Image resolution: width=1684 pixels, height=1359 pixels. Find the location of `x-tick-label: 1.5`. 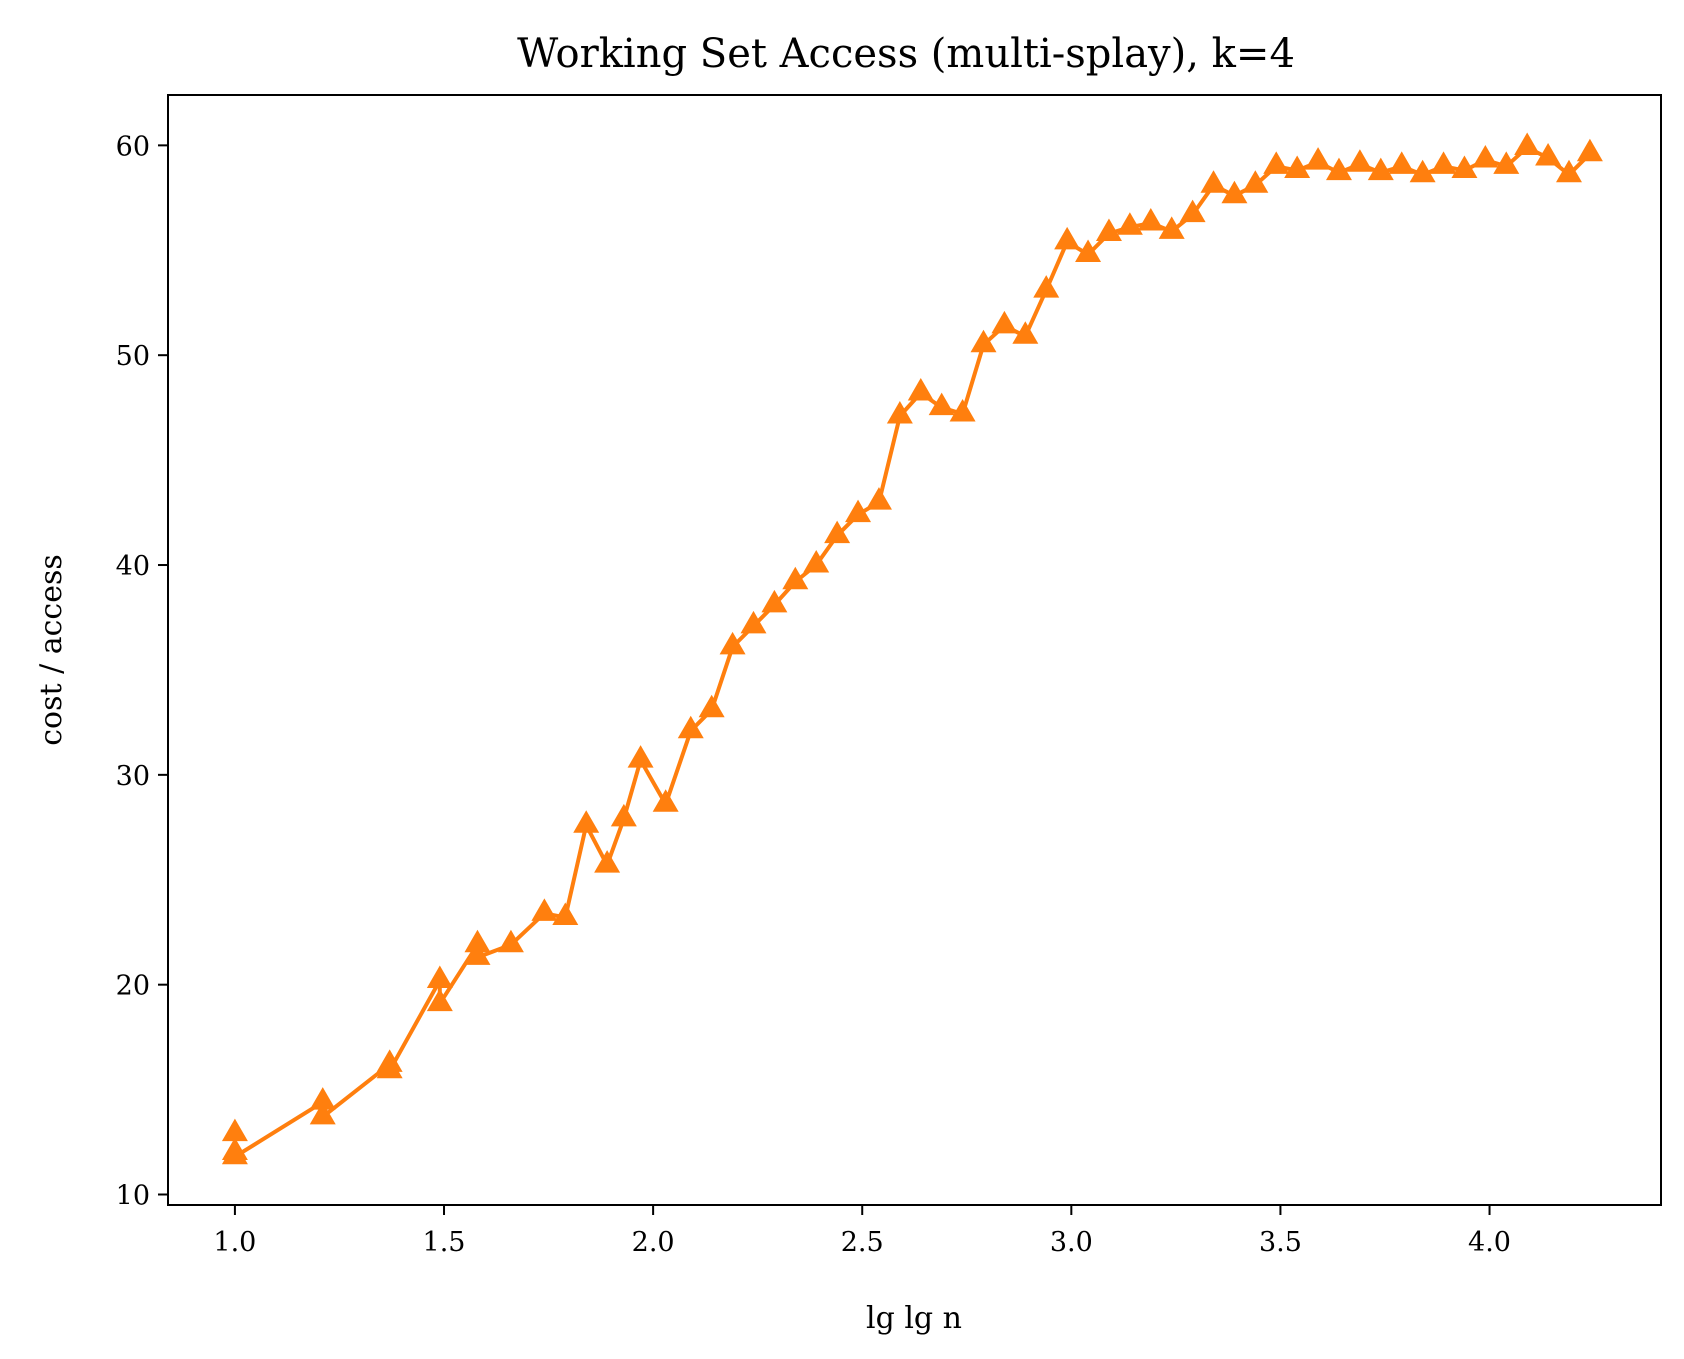

x-tick-label: 1.5 is located at coordinates (444, 1242).